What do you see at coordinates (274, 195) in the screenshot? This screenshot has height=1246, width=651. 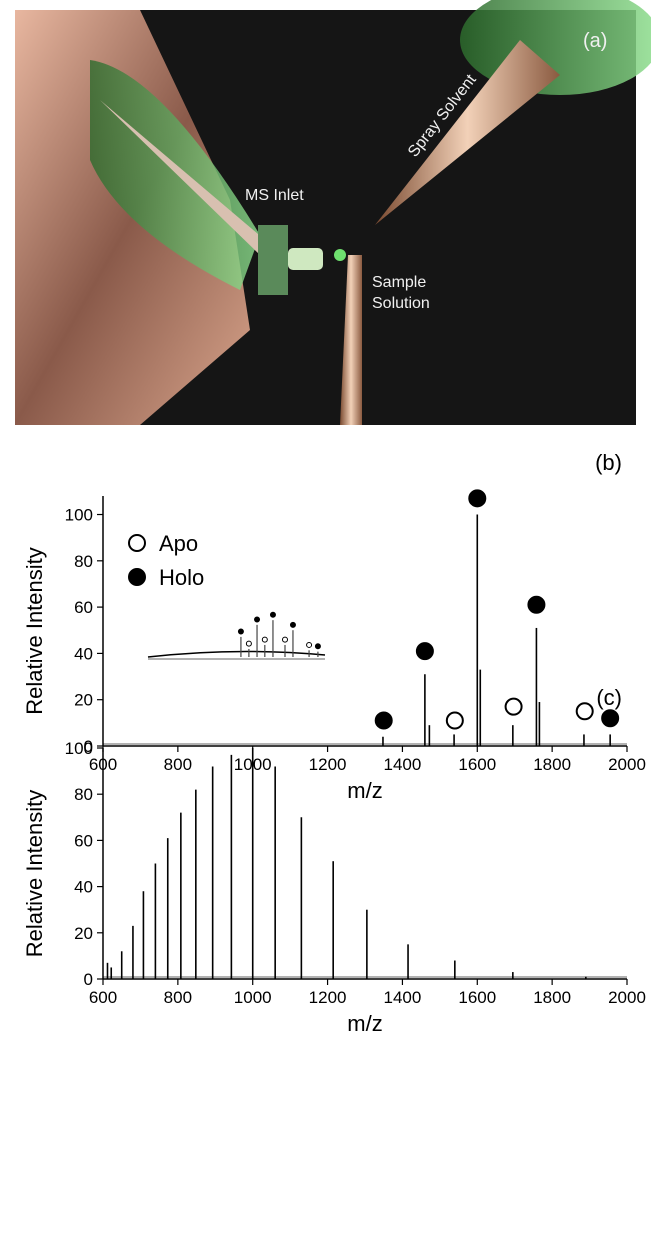 I see `photo-label: MS Inlet` at bounding box center [274, 195].